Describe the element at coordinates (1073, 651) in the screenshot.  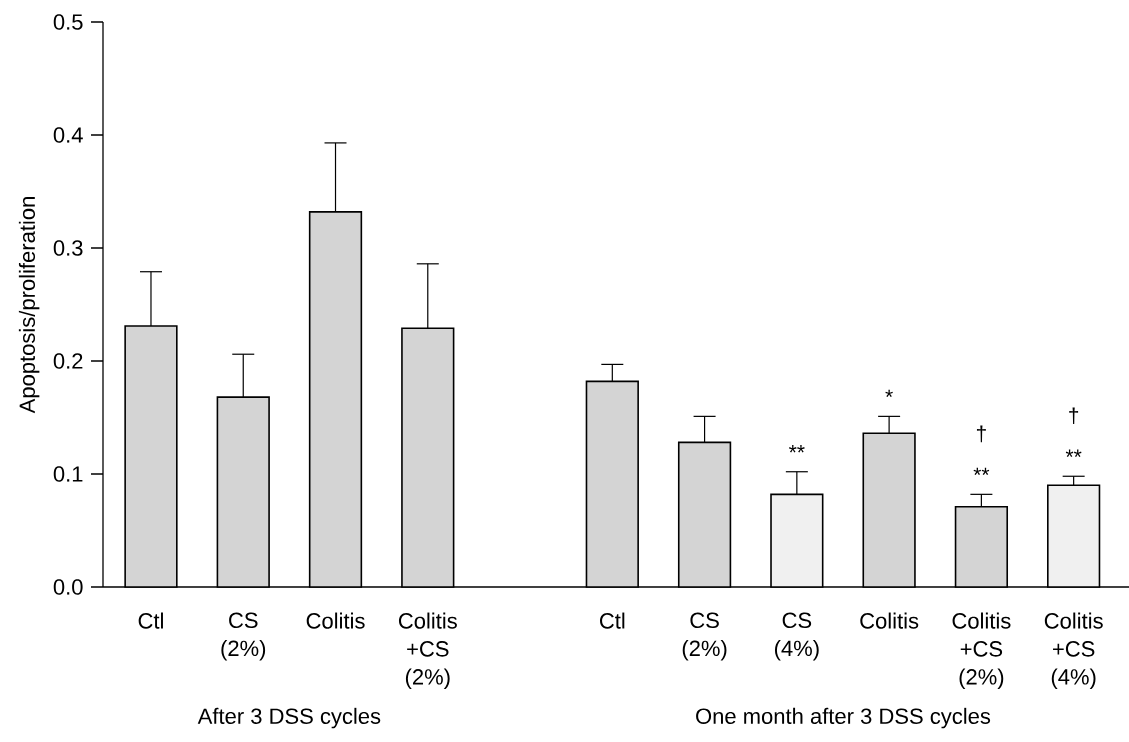
I see `x-tick-label: Colitis +CS (4%)` at that location.